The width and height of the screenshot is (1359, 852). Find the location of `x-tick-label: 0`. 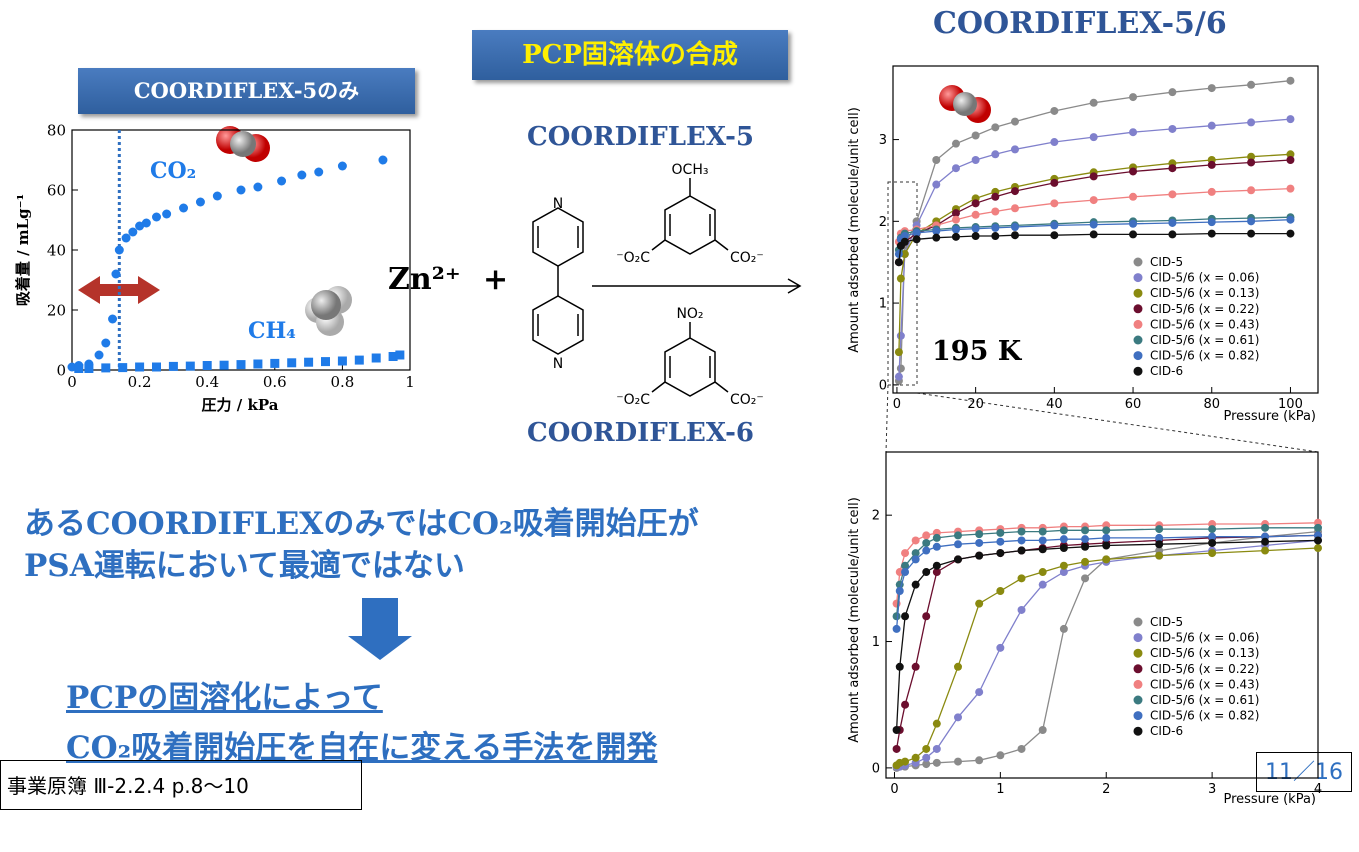

x-tick-label: 0 is located at coordinates (897, 404).